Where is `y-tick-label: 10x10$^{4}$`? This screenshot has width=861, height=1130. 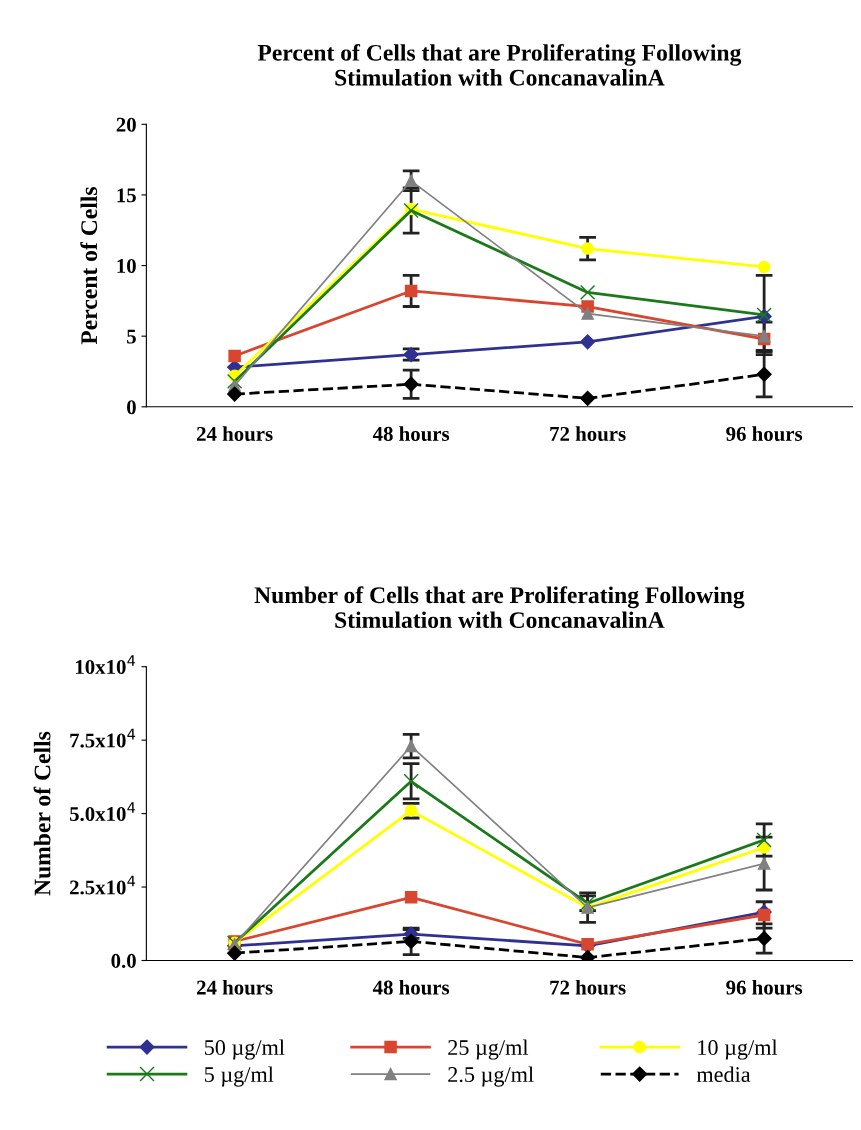
y-tick-label: 10x10$^{4}$ is located at coordinates (106, 665).